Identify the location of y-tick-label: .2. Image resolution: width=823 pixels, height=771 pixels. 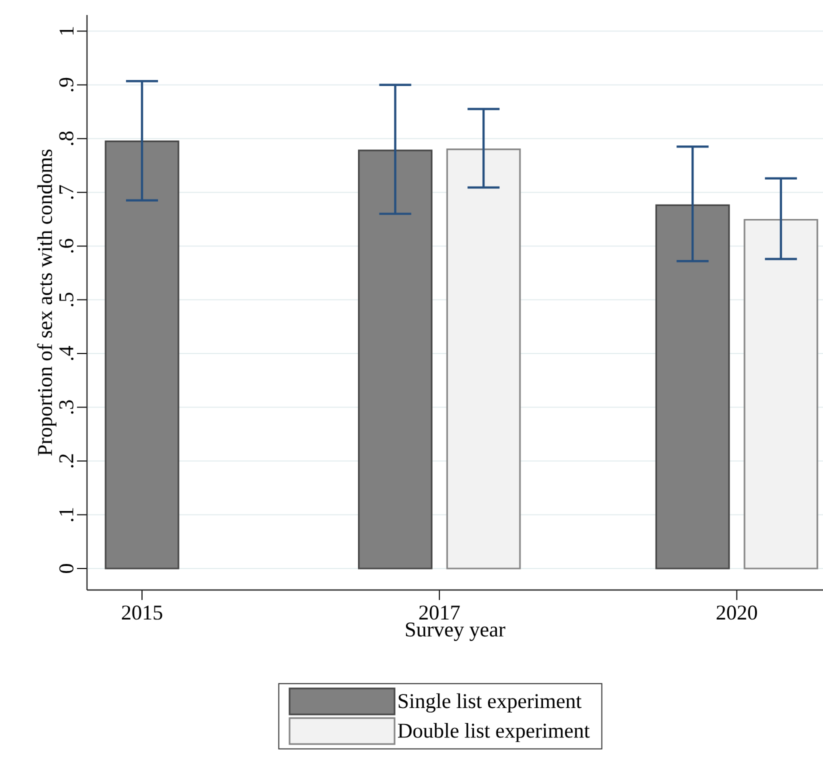
(66, 461).